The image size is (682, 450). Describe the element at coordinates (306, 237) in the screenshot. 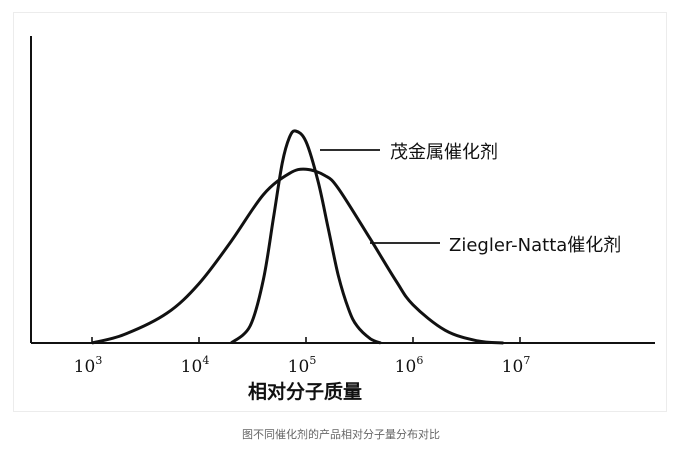

I see `metallocene-curve` at that location.